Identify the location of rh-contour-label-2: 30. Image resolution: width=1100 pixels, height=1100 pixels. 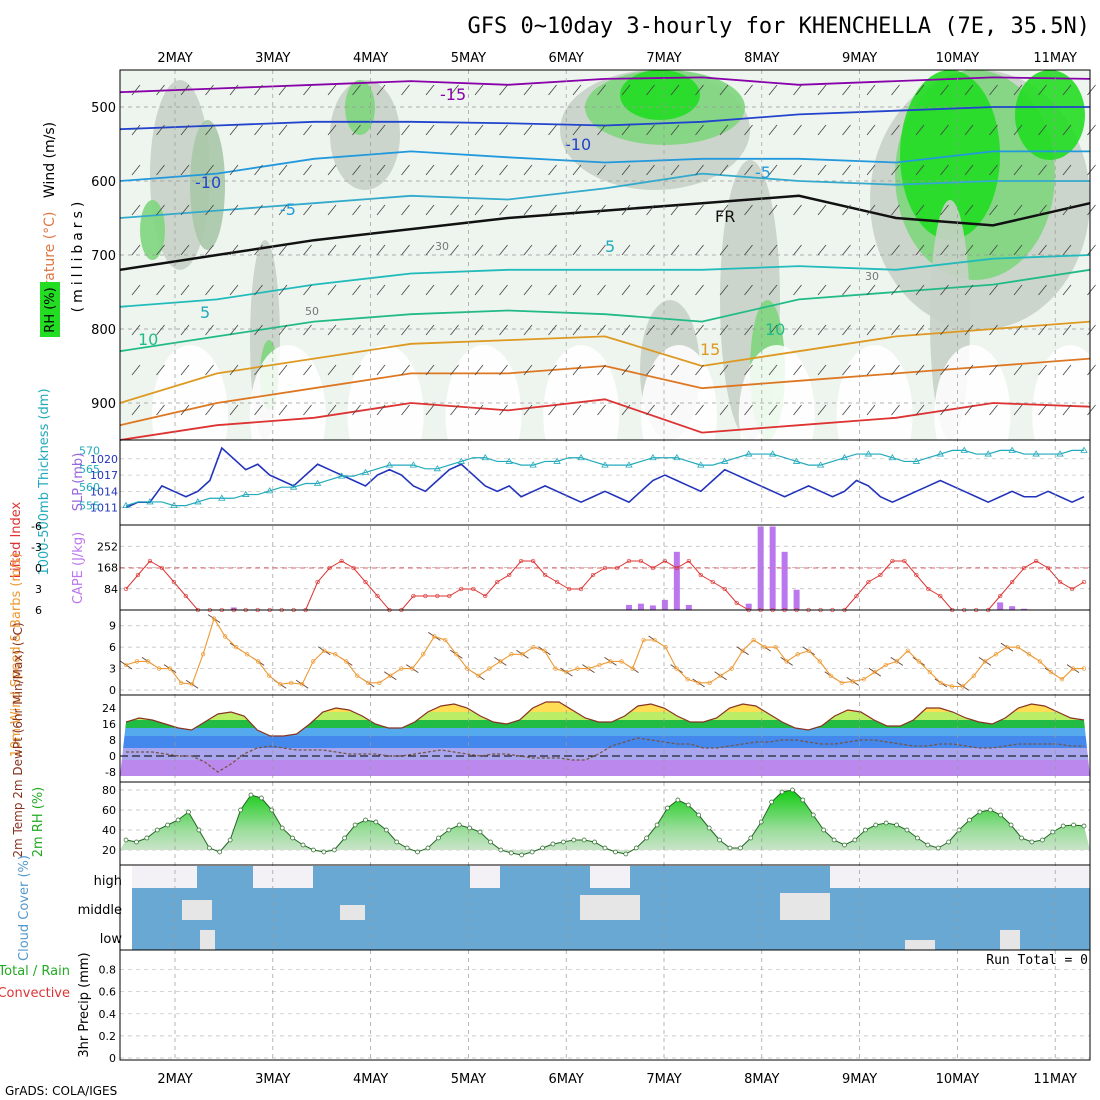
(872, 276).